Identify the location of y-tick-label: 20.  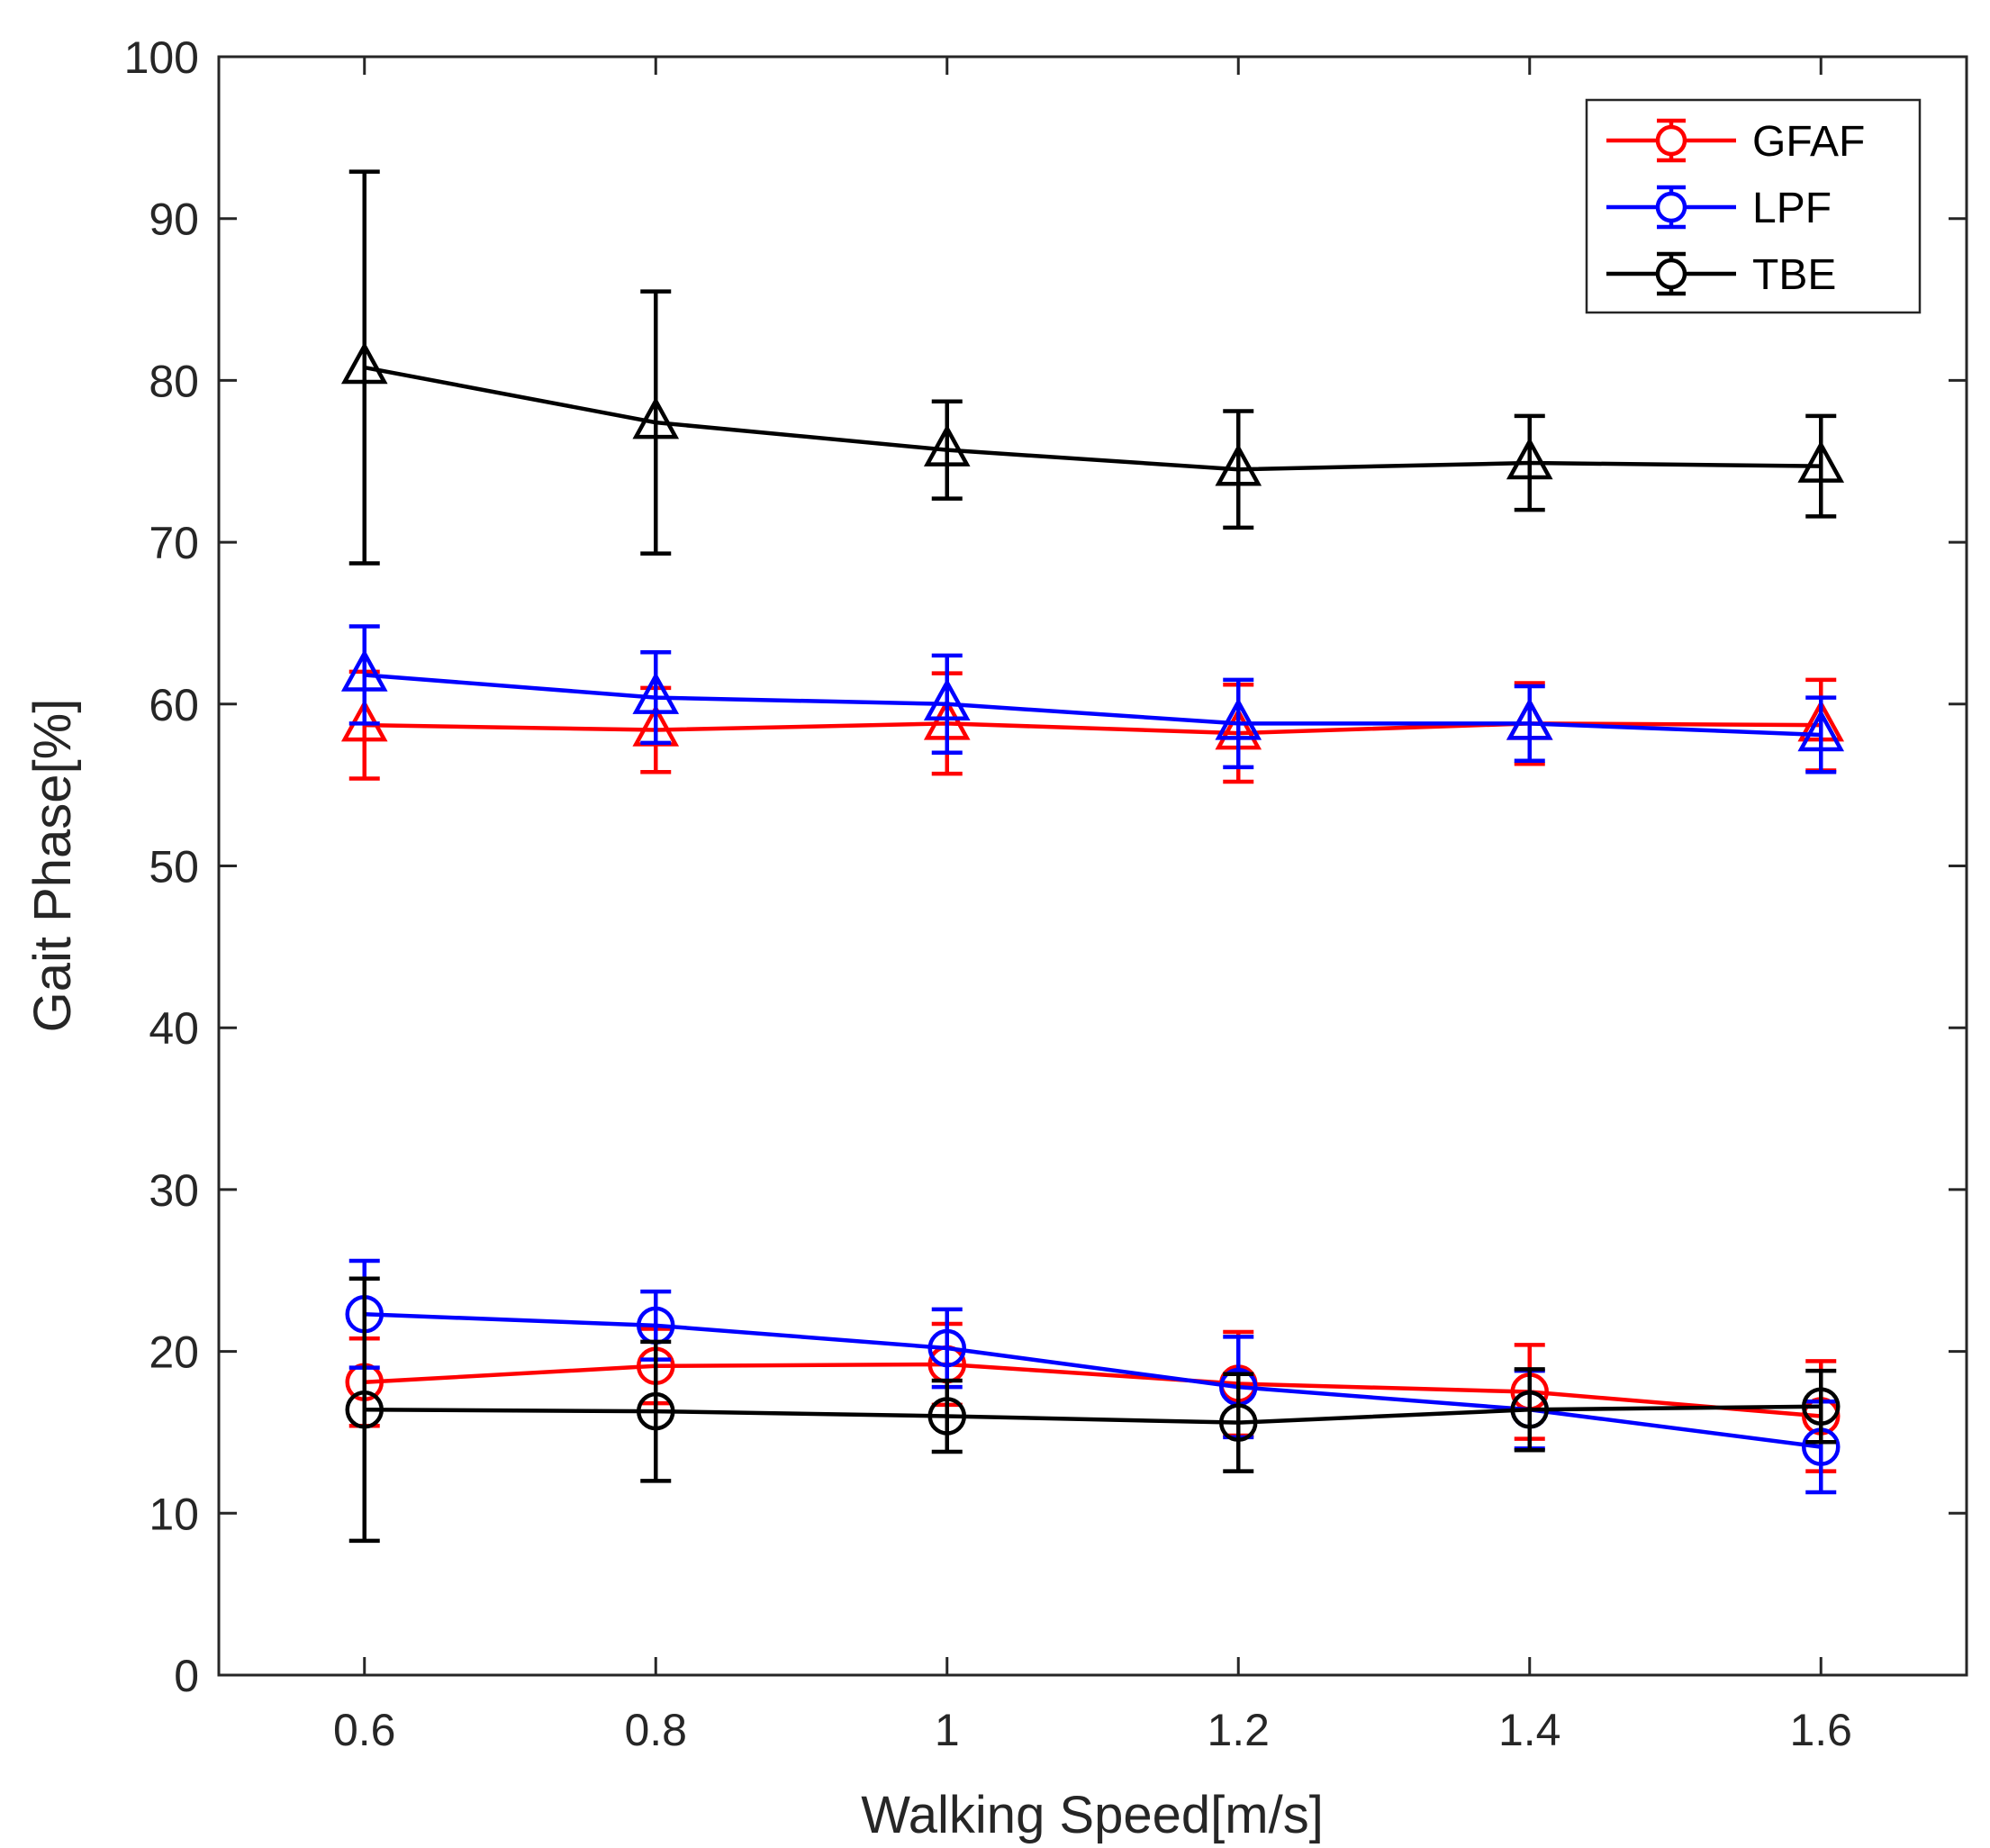
(174, 1352).